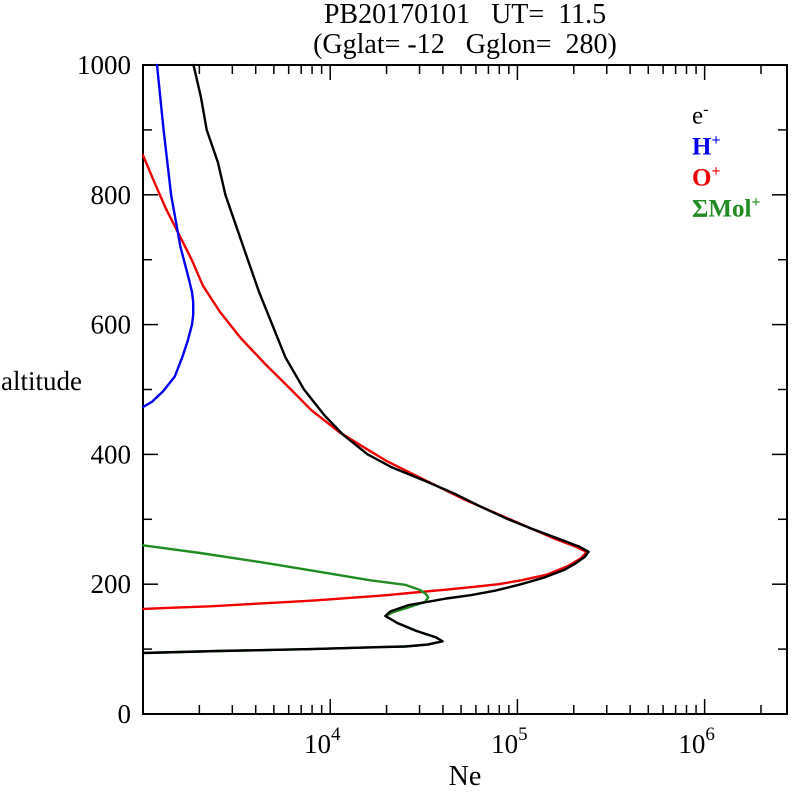 Image resolution: width=792 pixels, height=795 pixels. Describe the element at coordinates (125, 714) in the screenshot. I see `y-tick-label: 0` at that location.